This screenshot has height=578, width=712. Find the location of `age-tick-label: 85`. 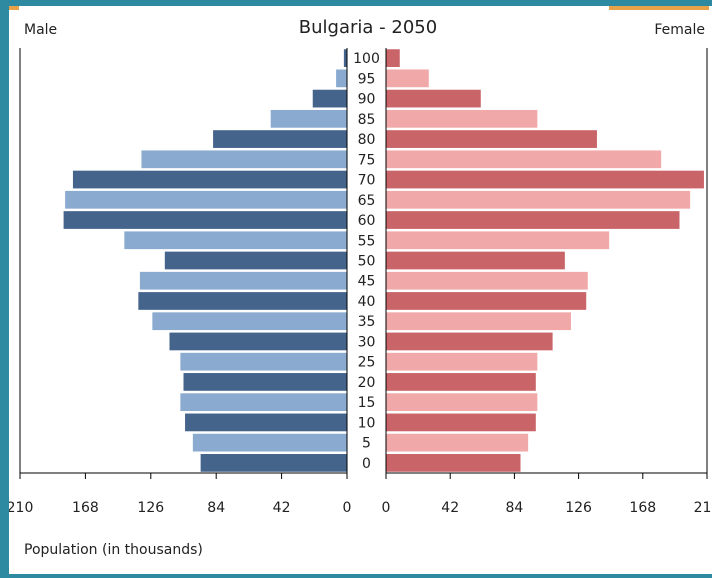

age-tick-label: 85 is located at coordinates (367, 120).